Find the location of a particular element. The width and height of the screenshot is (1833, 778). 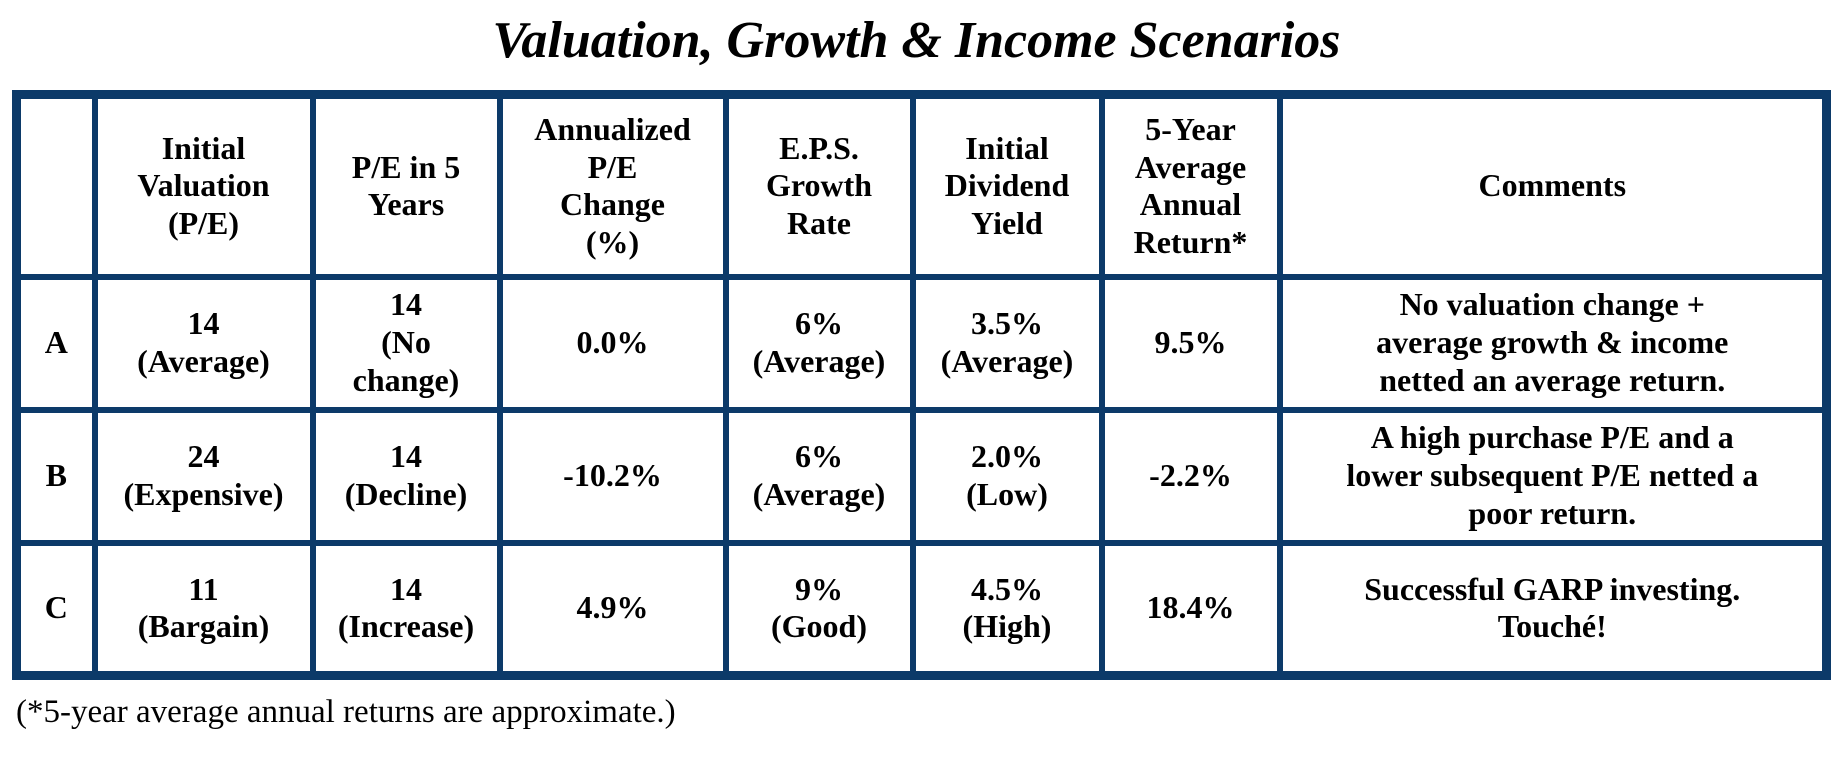

header-comments: Comments is located at coordinates (1553, 185).